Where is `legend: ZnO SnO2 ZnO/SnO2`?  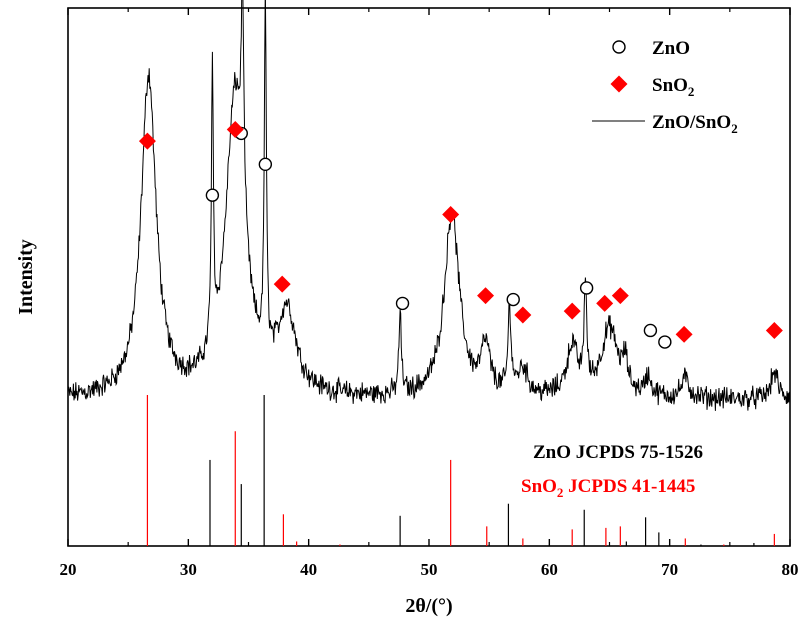 legend: ZnO SnO2 ZnO/SnO2 is located at coordinates (665, 87).